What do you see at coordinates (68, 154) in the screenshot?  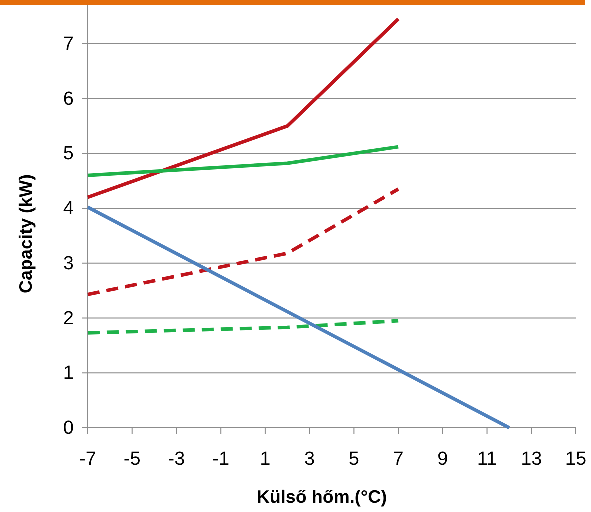 I see `y-tick-label: 5` at bounding box center [68, 154].